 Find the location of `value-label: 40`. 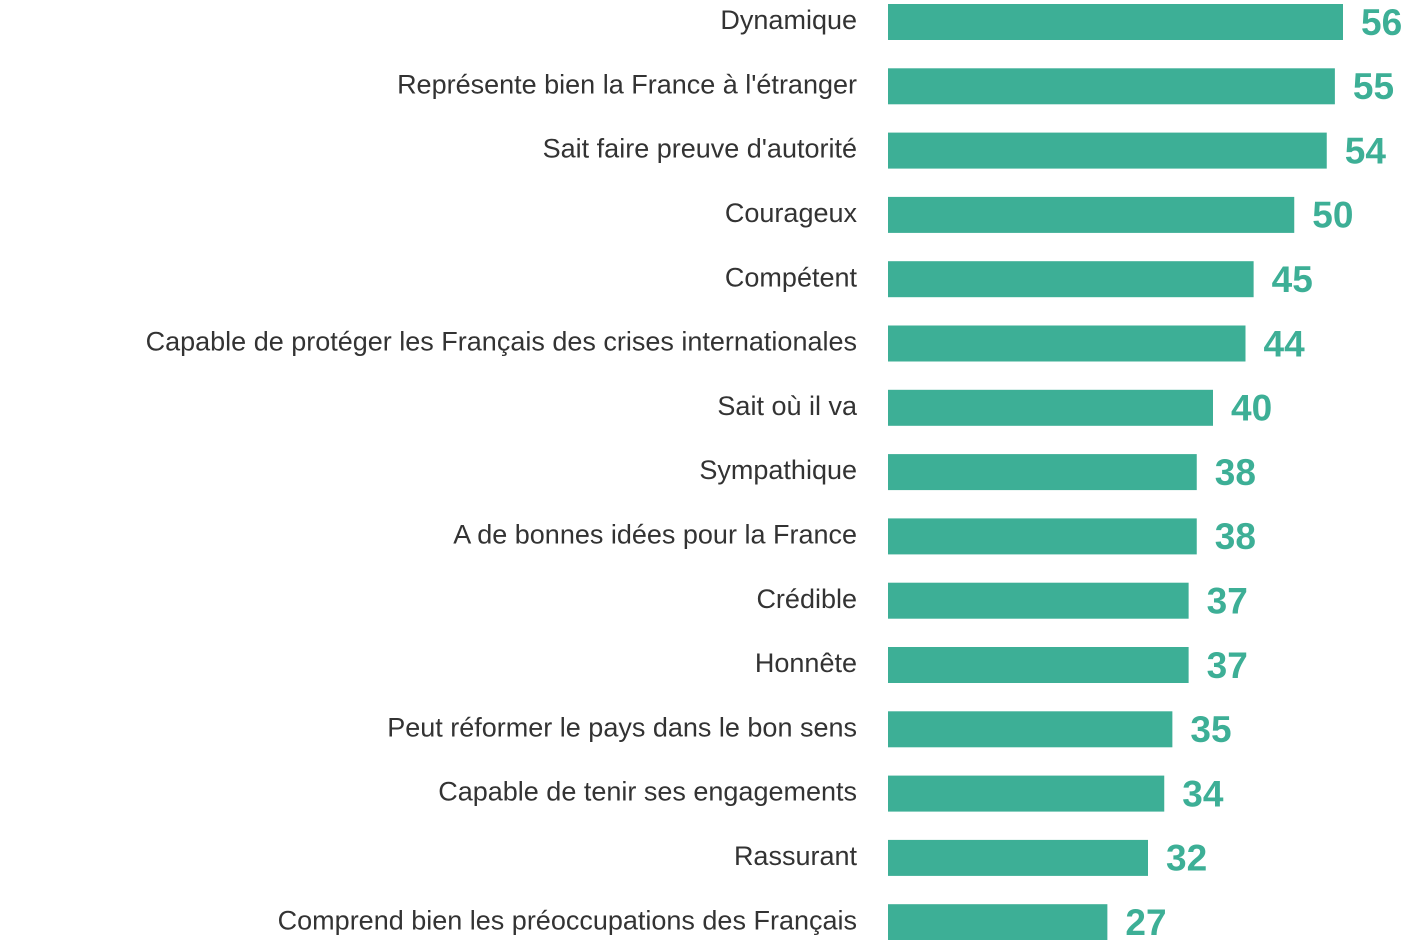

value-label: 40 is located at coordinates (1251, 408).